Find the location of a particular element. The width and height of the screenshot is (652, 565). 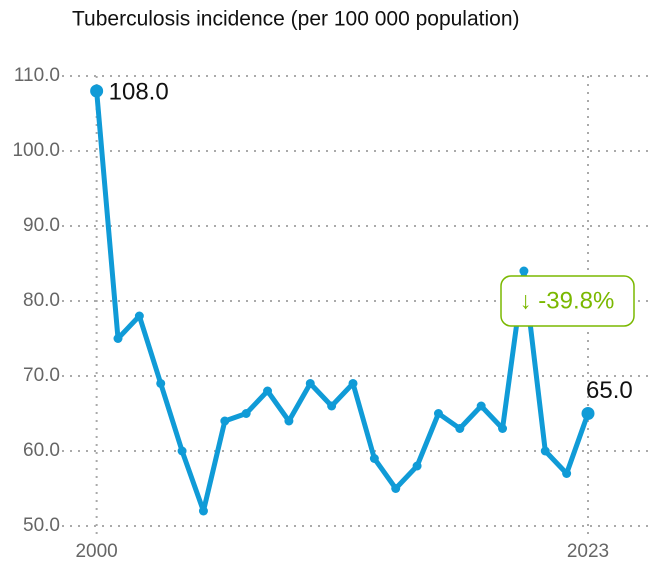

x-tick-label: 2000 is located at coordinates (96, 551).